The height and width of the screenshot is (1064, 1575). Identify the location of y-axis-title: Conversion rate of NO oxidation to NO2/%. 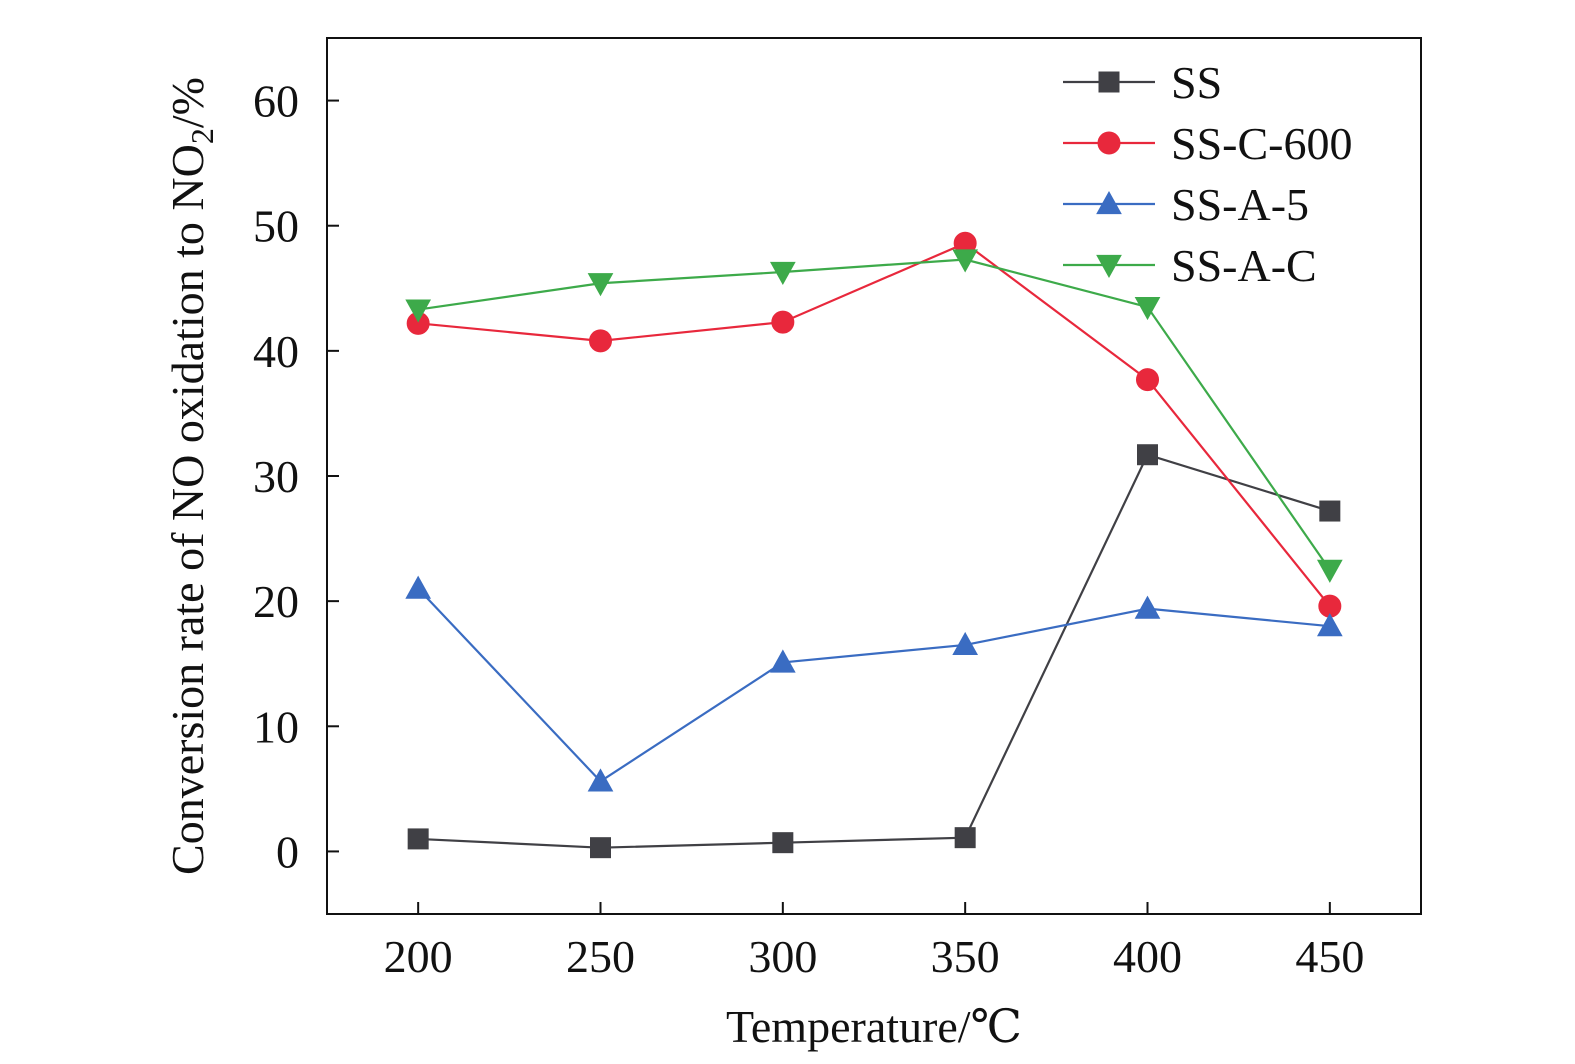
(191, 476).